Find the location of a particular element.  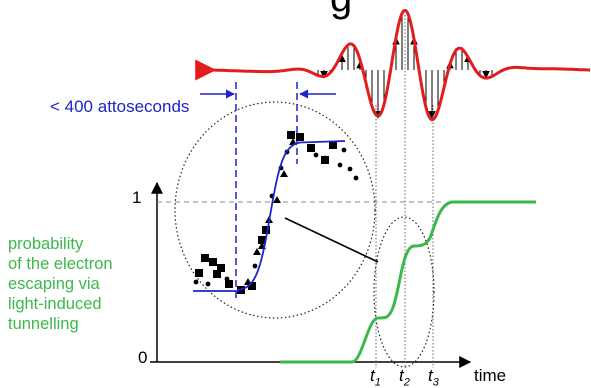

y-label-line: probability is located at coordinates (46, 244).